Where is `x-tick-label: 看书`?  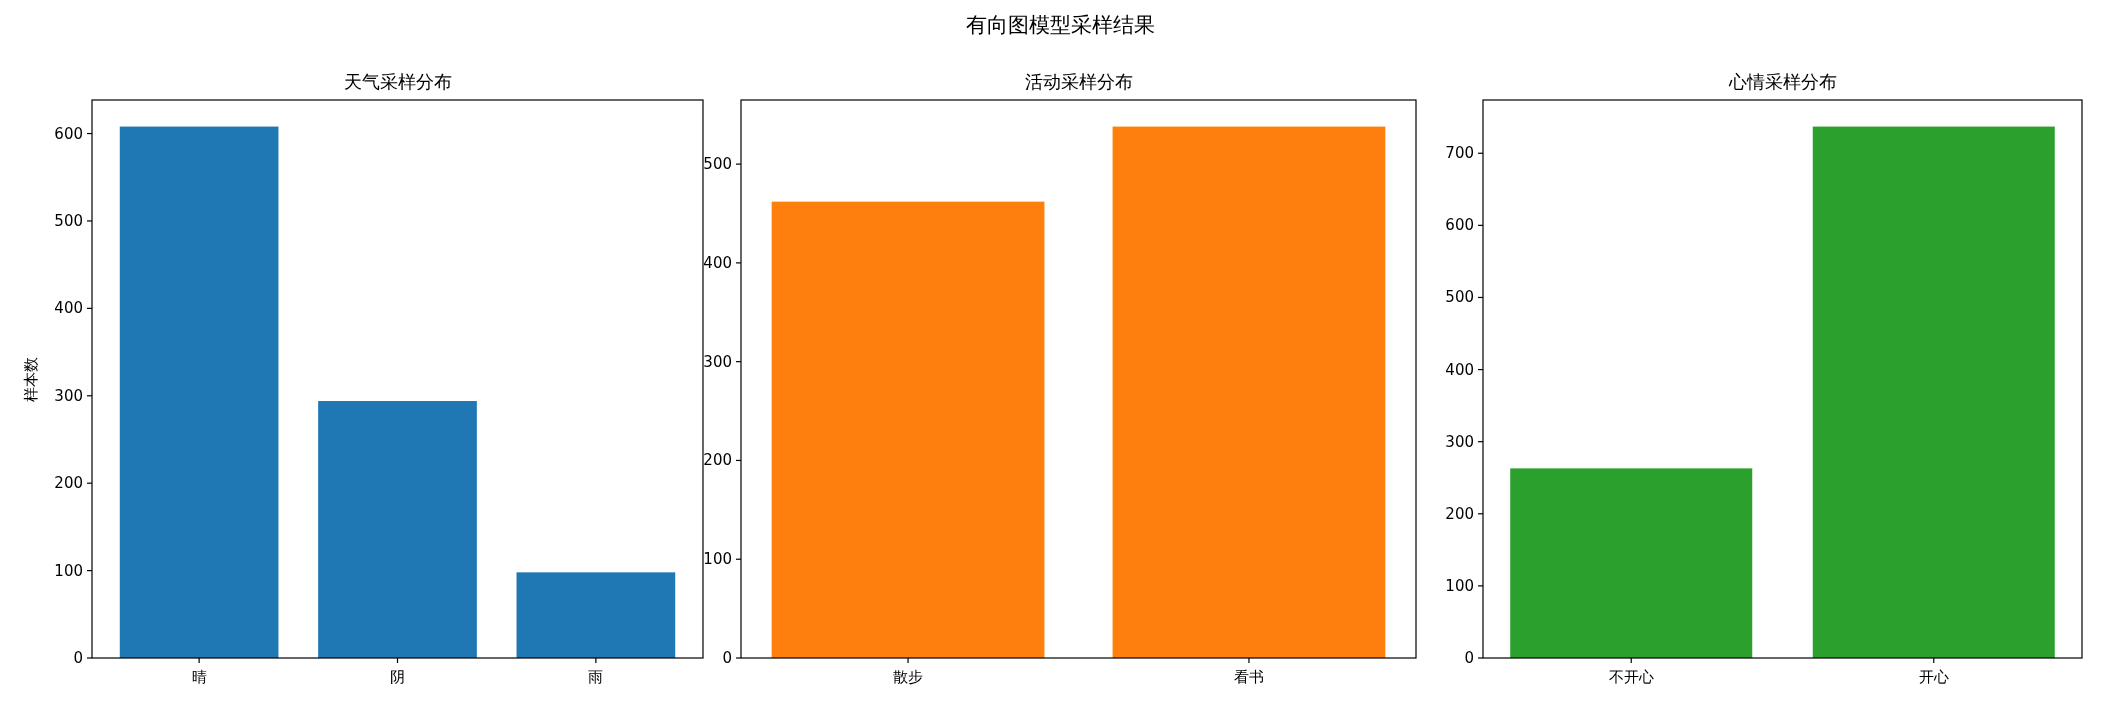 x-tick-label: 看书 is located at coordinates (1248, 677).